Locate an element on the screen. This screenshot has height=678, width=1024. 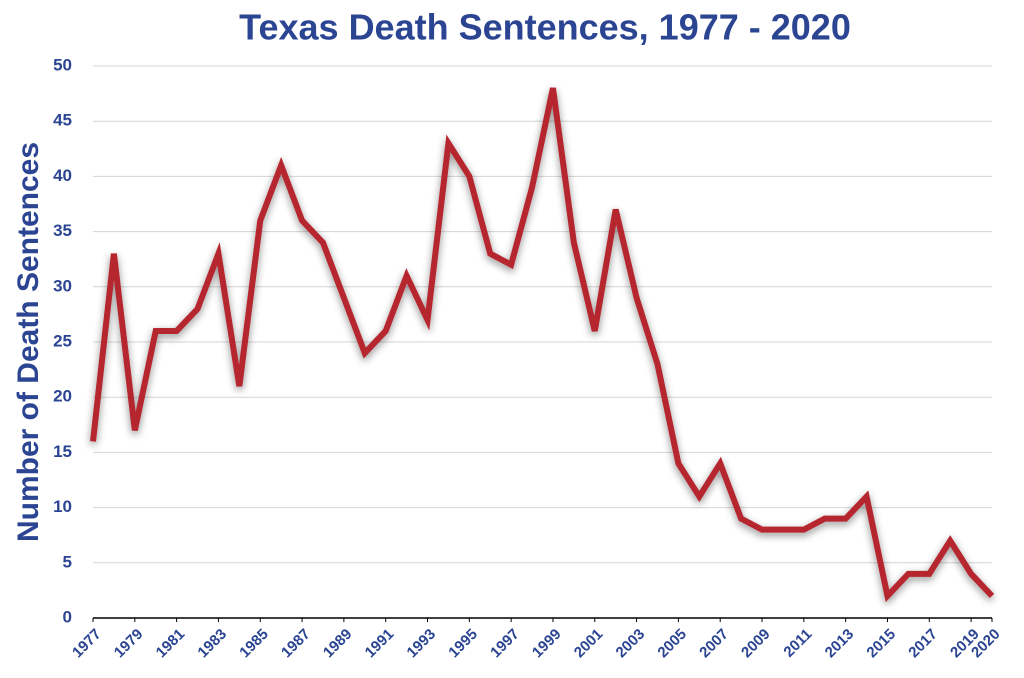
x-tick-label: 2003 is located at coordinates (631, 644).